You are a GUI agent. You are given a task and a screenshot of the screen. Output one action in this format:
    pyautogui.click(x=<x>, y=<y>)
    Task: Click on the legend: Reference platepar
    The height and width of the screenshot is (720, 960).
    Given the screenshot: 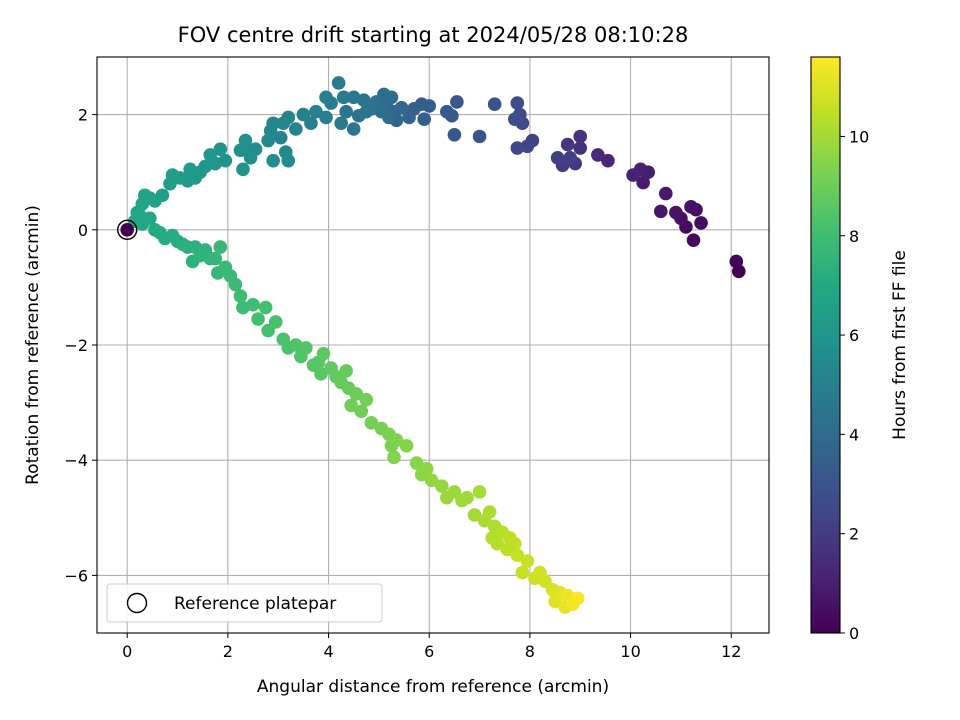 What is the action you would take?
    pyautogui.click(x=244, y=603)
    